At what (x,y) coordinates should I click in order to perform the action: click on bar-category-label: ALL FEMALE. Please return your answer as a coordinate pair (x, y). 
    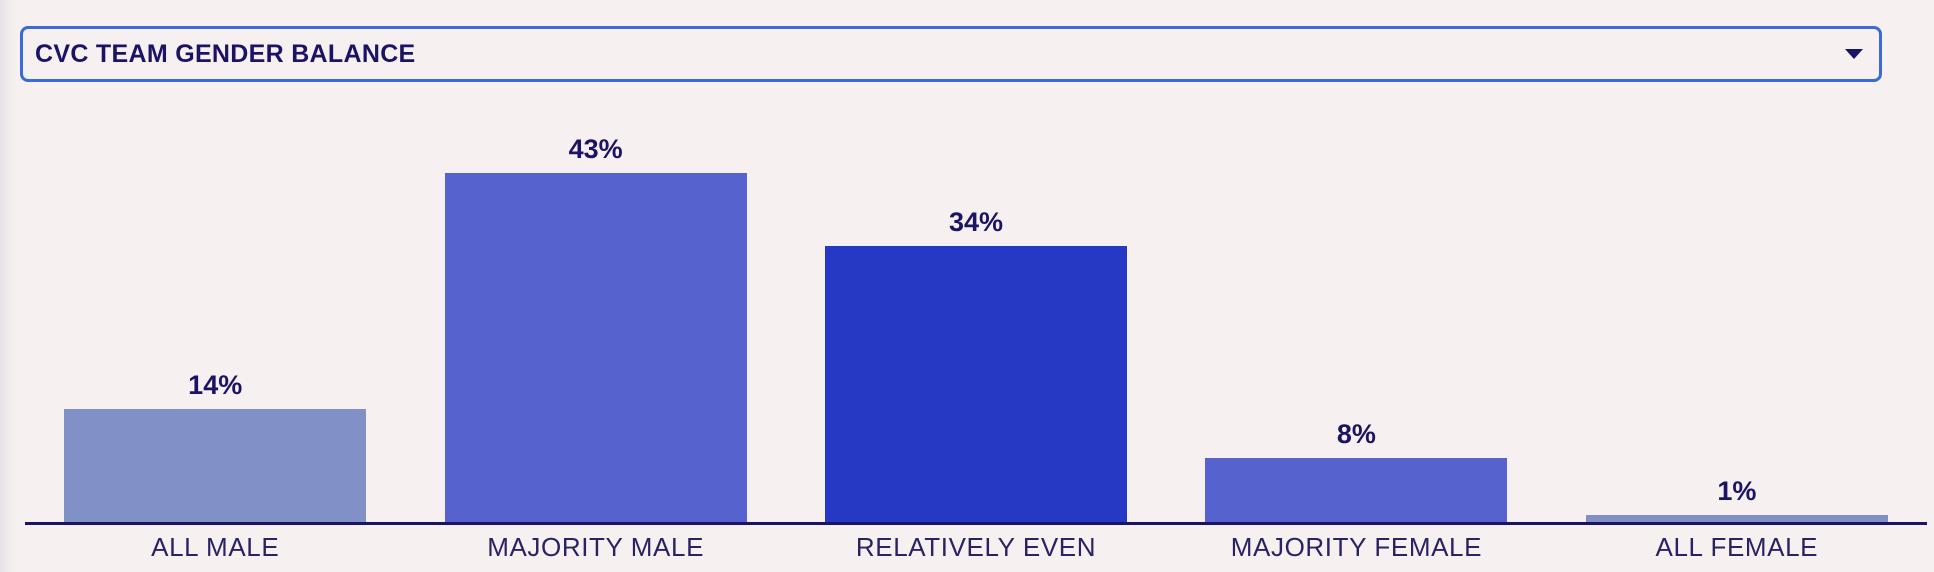
    Looking at the image, I should click on (1737, 547).